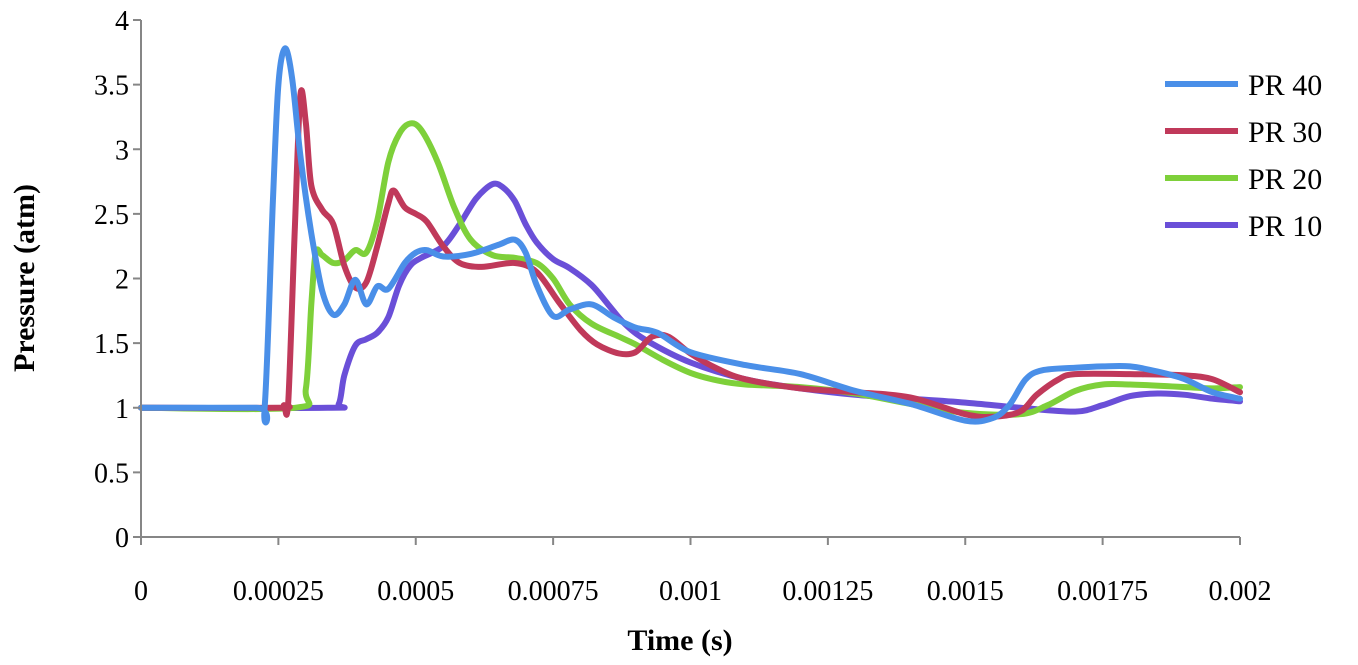 The width and height of the screenshot is (1358, 665). I want to click on legend: PR 40 PR 30 PR 20 PR 10, so click(1243, 156).